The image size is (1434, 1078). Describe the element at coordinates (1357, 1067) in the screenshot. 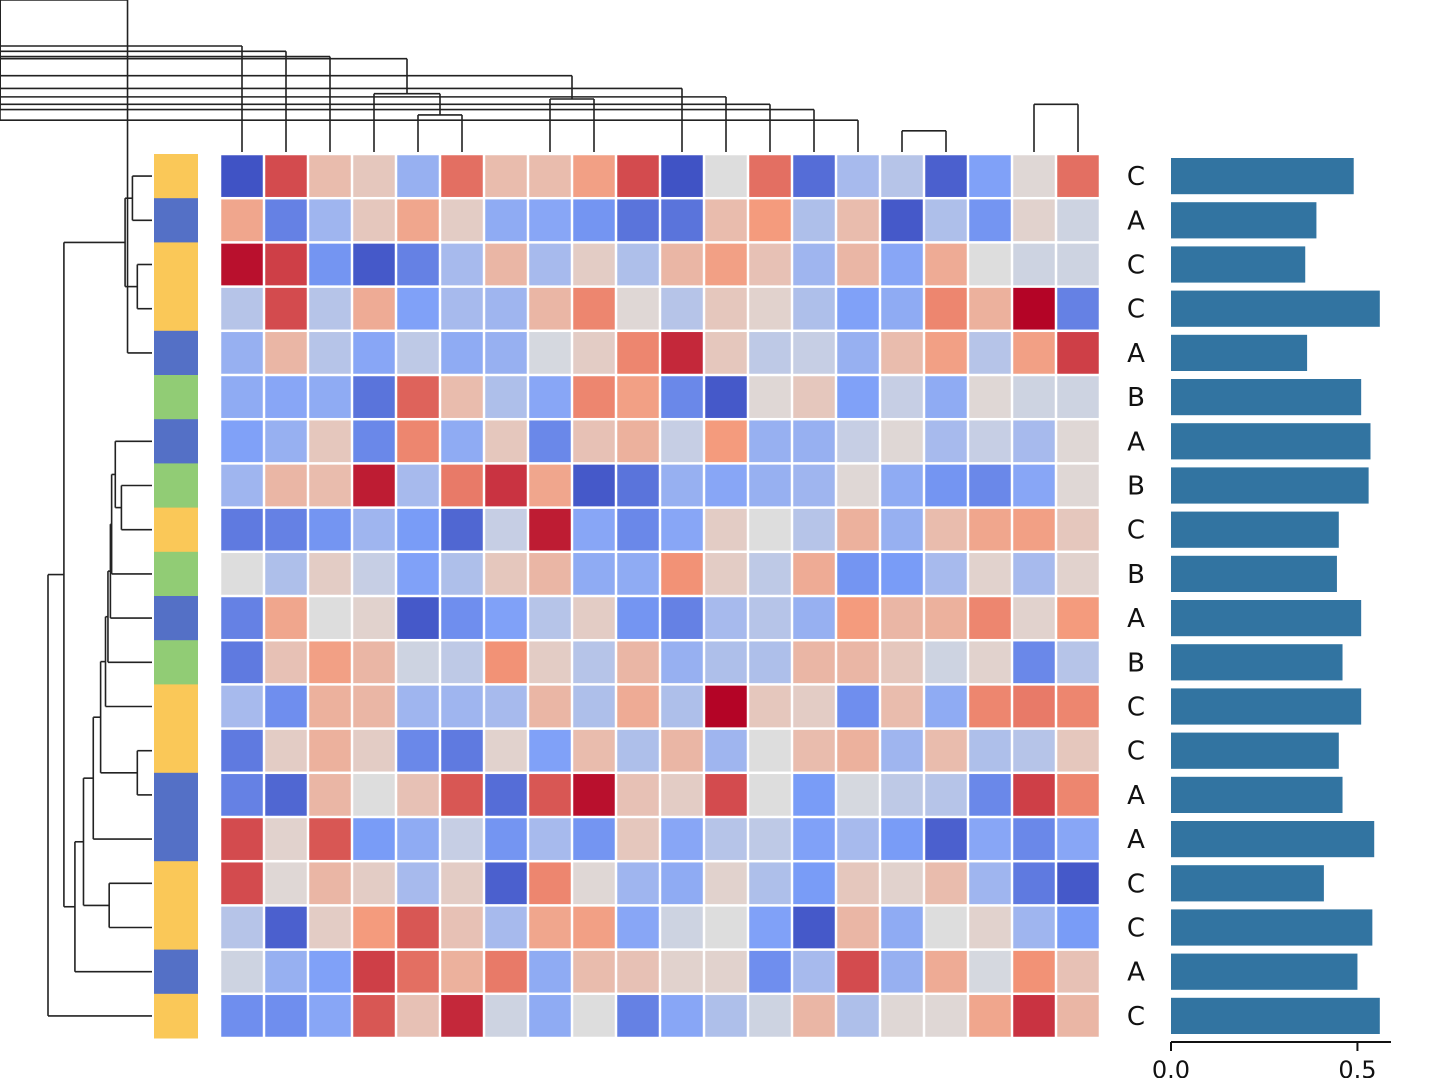

I see `x-tick-label: 0.5` at that location.